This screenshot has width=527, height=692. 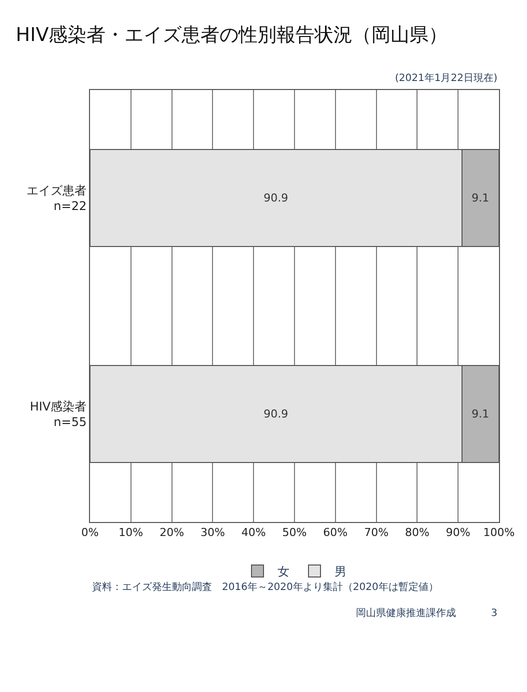 What do you see at coordinates (56, 198) in the screenshot?
I see `y-tick-label: エイズ患者 n=22` at bounding box center [56, 198].